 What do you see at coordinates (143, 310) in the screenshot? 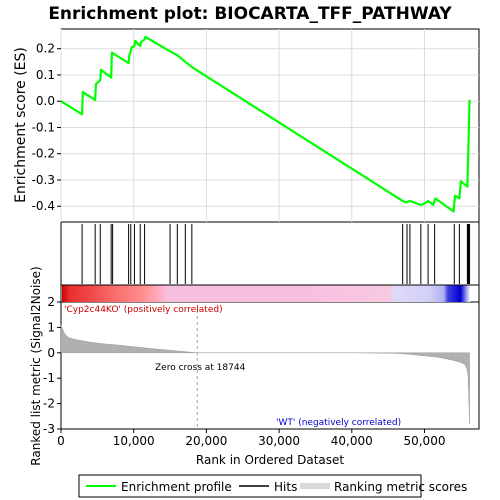
I see `positive-correlation-label: 'Cyp2c44KO' (positively correlated)` at bounding box center [143, 310].